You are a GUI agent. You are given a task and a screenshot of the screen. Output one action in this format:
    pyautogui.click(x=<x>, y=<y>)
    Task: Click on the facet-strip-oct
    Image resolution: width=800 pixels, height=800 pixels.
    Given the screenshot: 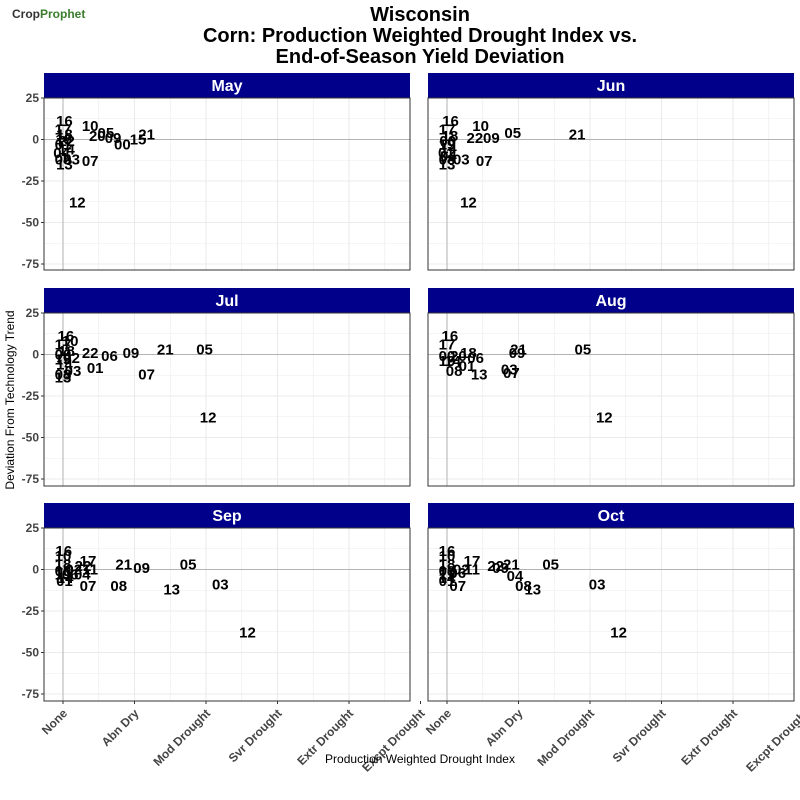 What is the action you would take?
    pyautogui.click(x=611, y=515)
    